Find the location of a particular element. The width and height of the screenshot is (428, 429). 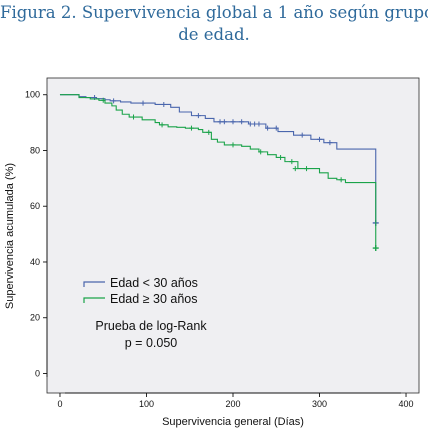

x-tick-label-100: 100 is located at coordinates (146, 404).